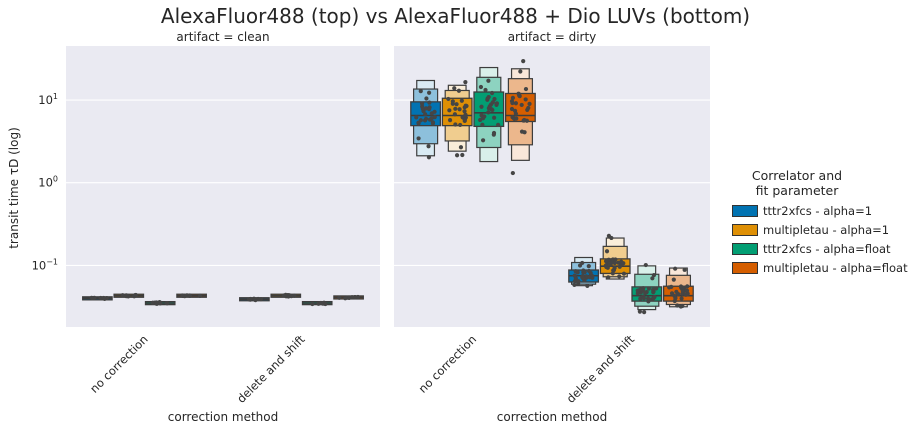  I want to click on panel-title: artifact = clean, so click(222, 37).